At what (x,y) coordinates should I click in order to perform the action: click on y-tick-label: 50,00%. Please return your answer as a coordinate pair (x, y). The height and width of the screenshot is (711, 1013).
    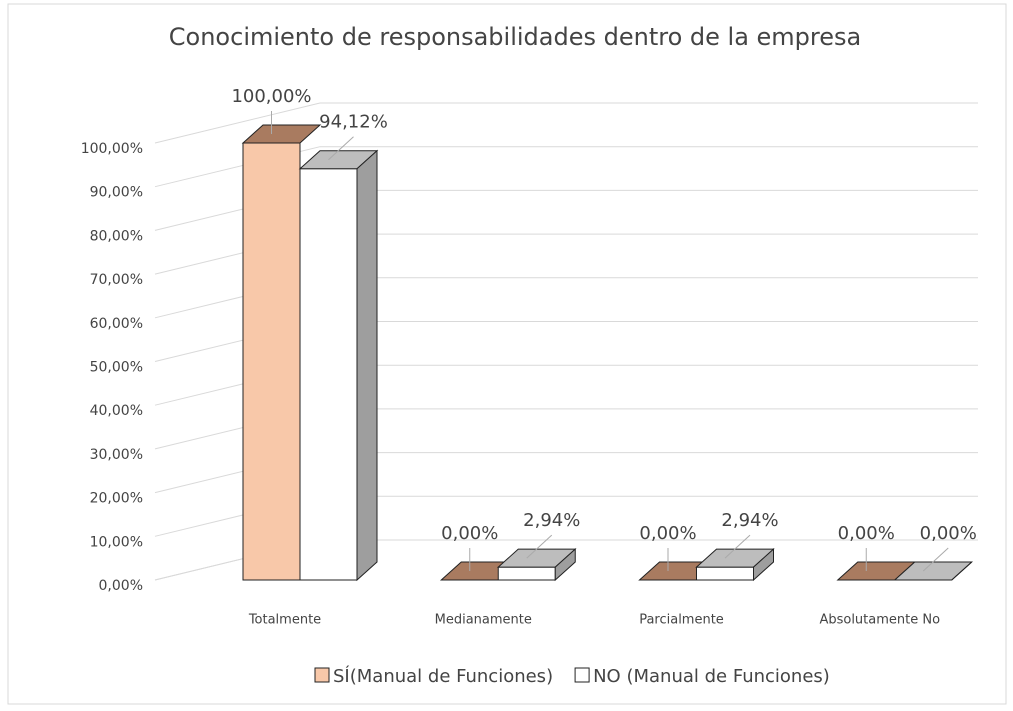
    Looking at the image, I should click on (116, 368).